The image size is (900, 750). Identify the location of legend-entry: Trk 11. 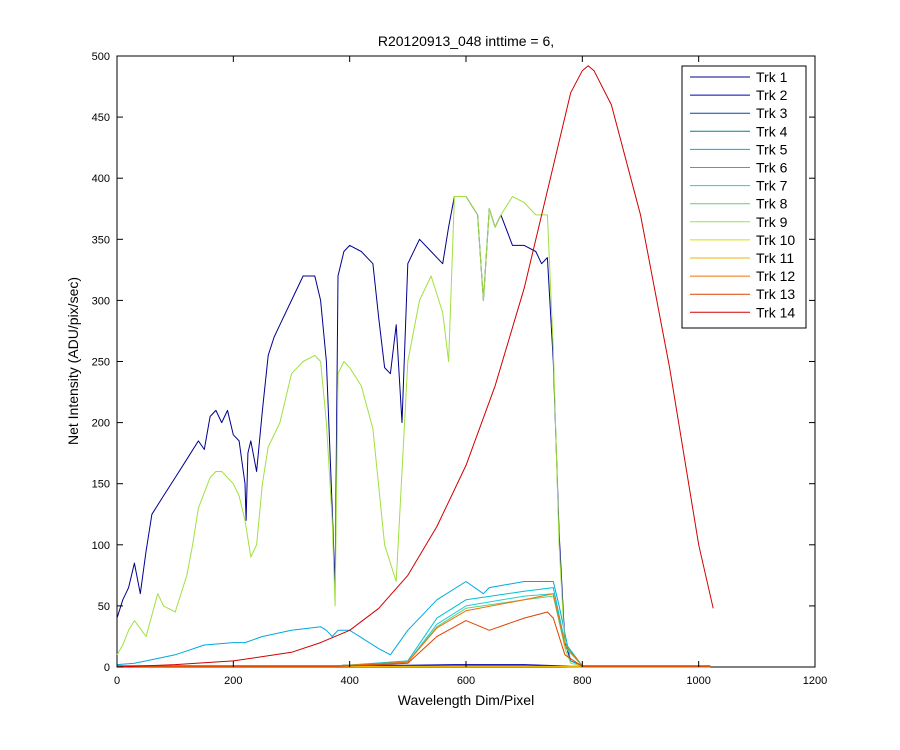
(775, 258).